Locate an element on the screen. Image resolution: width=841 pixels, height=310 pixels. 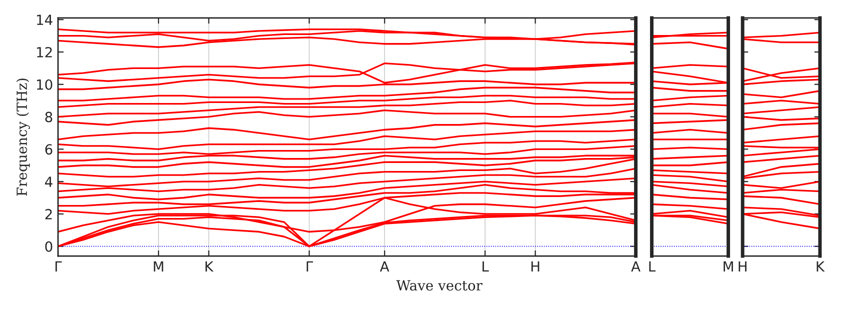
x-axis-title: Wave vector is located at coordinates (439, 285).